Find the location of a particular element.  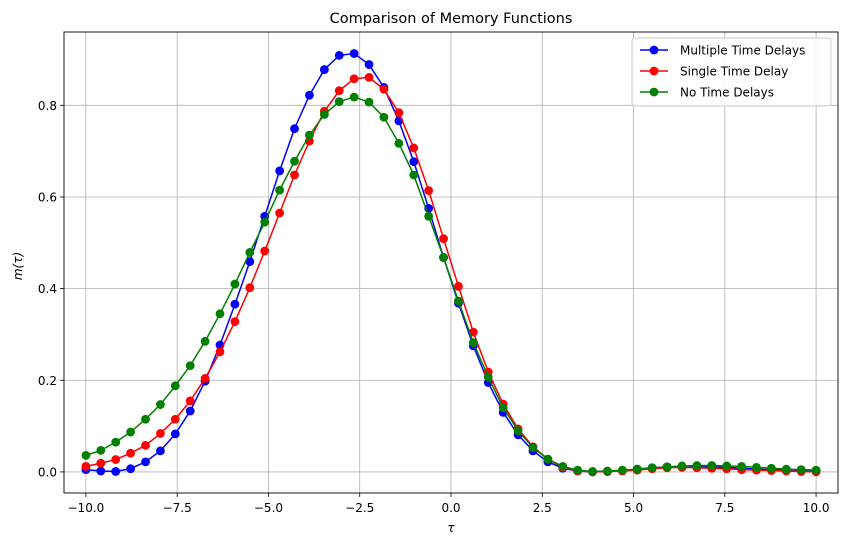

y-axis-label: m(τ) is located at coordinates (18, 266).